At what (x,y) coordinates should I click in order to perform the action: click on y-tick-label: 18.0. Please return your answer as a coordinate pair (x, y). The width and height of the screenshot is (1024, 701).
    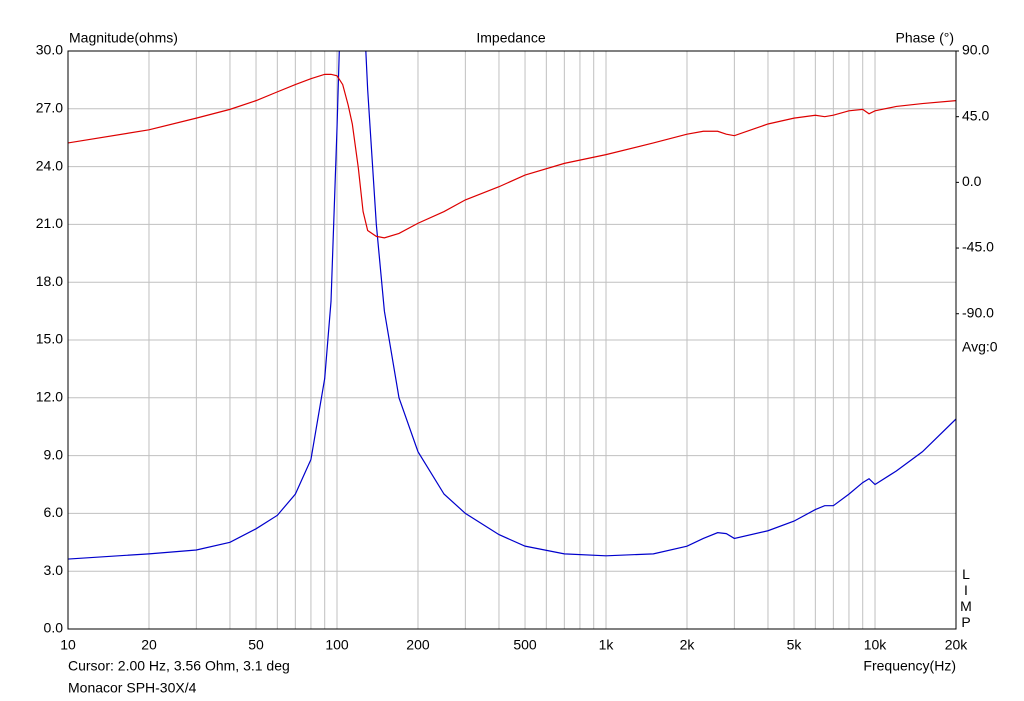
    Looking at the image, I should click on (49, 281).